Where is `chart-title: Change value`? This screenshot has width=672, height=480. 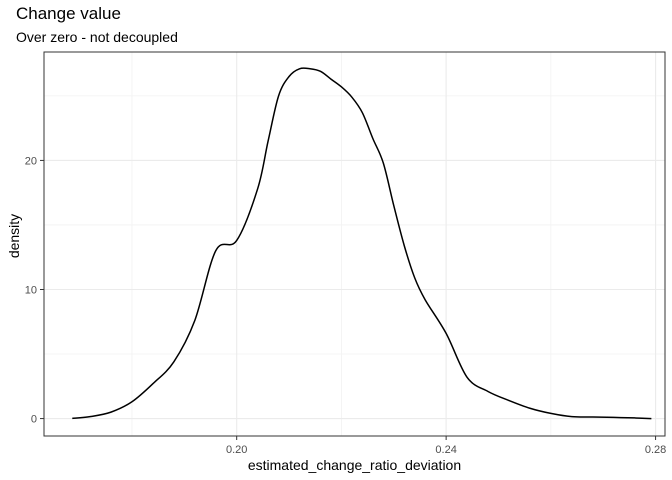
chart-title: Change value is located at coordinates (68, 13).